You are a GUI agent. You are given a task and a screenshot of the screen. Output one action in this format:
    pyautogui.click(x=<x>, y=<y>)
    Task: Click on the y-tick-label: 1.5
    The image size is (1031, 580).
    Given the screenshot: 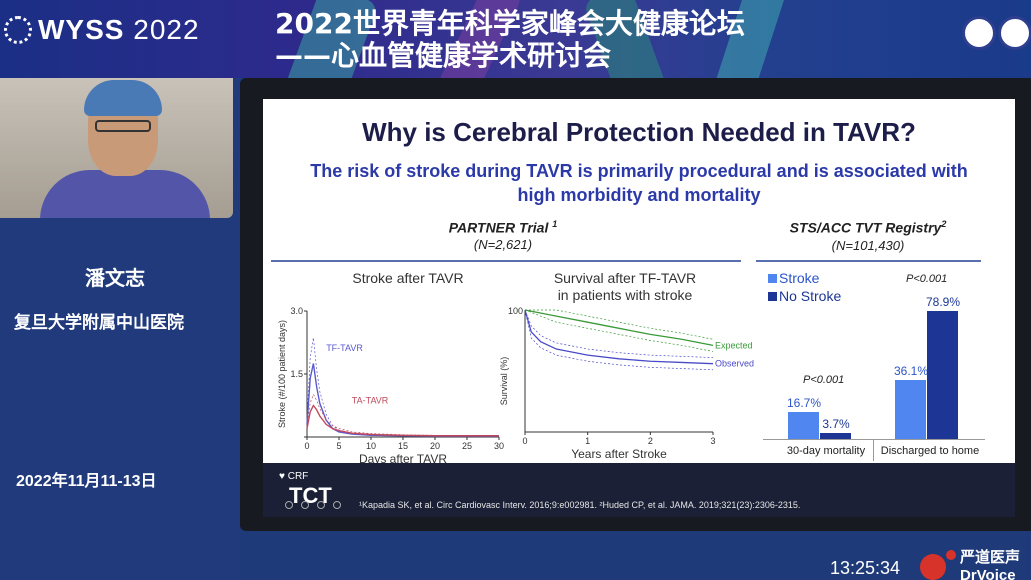 What is the action you would take?
    pyautogui.click(x=296, y=374)
    